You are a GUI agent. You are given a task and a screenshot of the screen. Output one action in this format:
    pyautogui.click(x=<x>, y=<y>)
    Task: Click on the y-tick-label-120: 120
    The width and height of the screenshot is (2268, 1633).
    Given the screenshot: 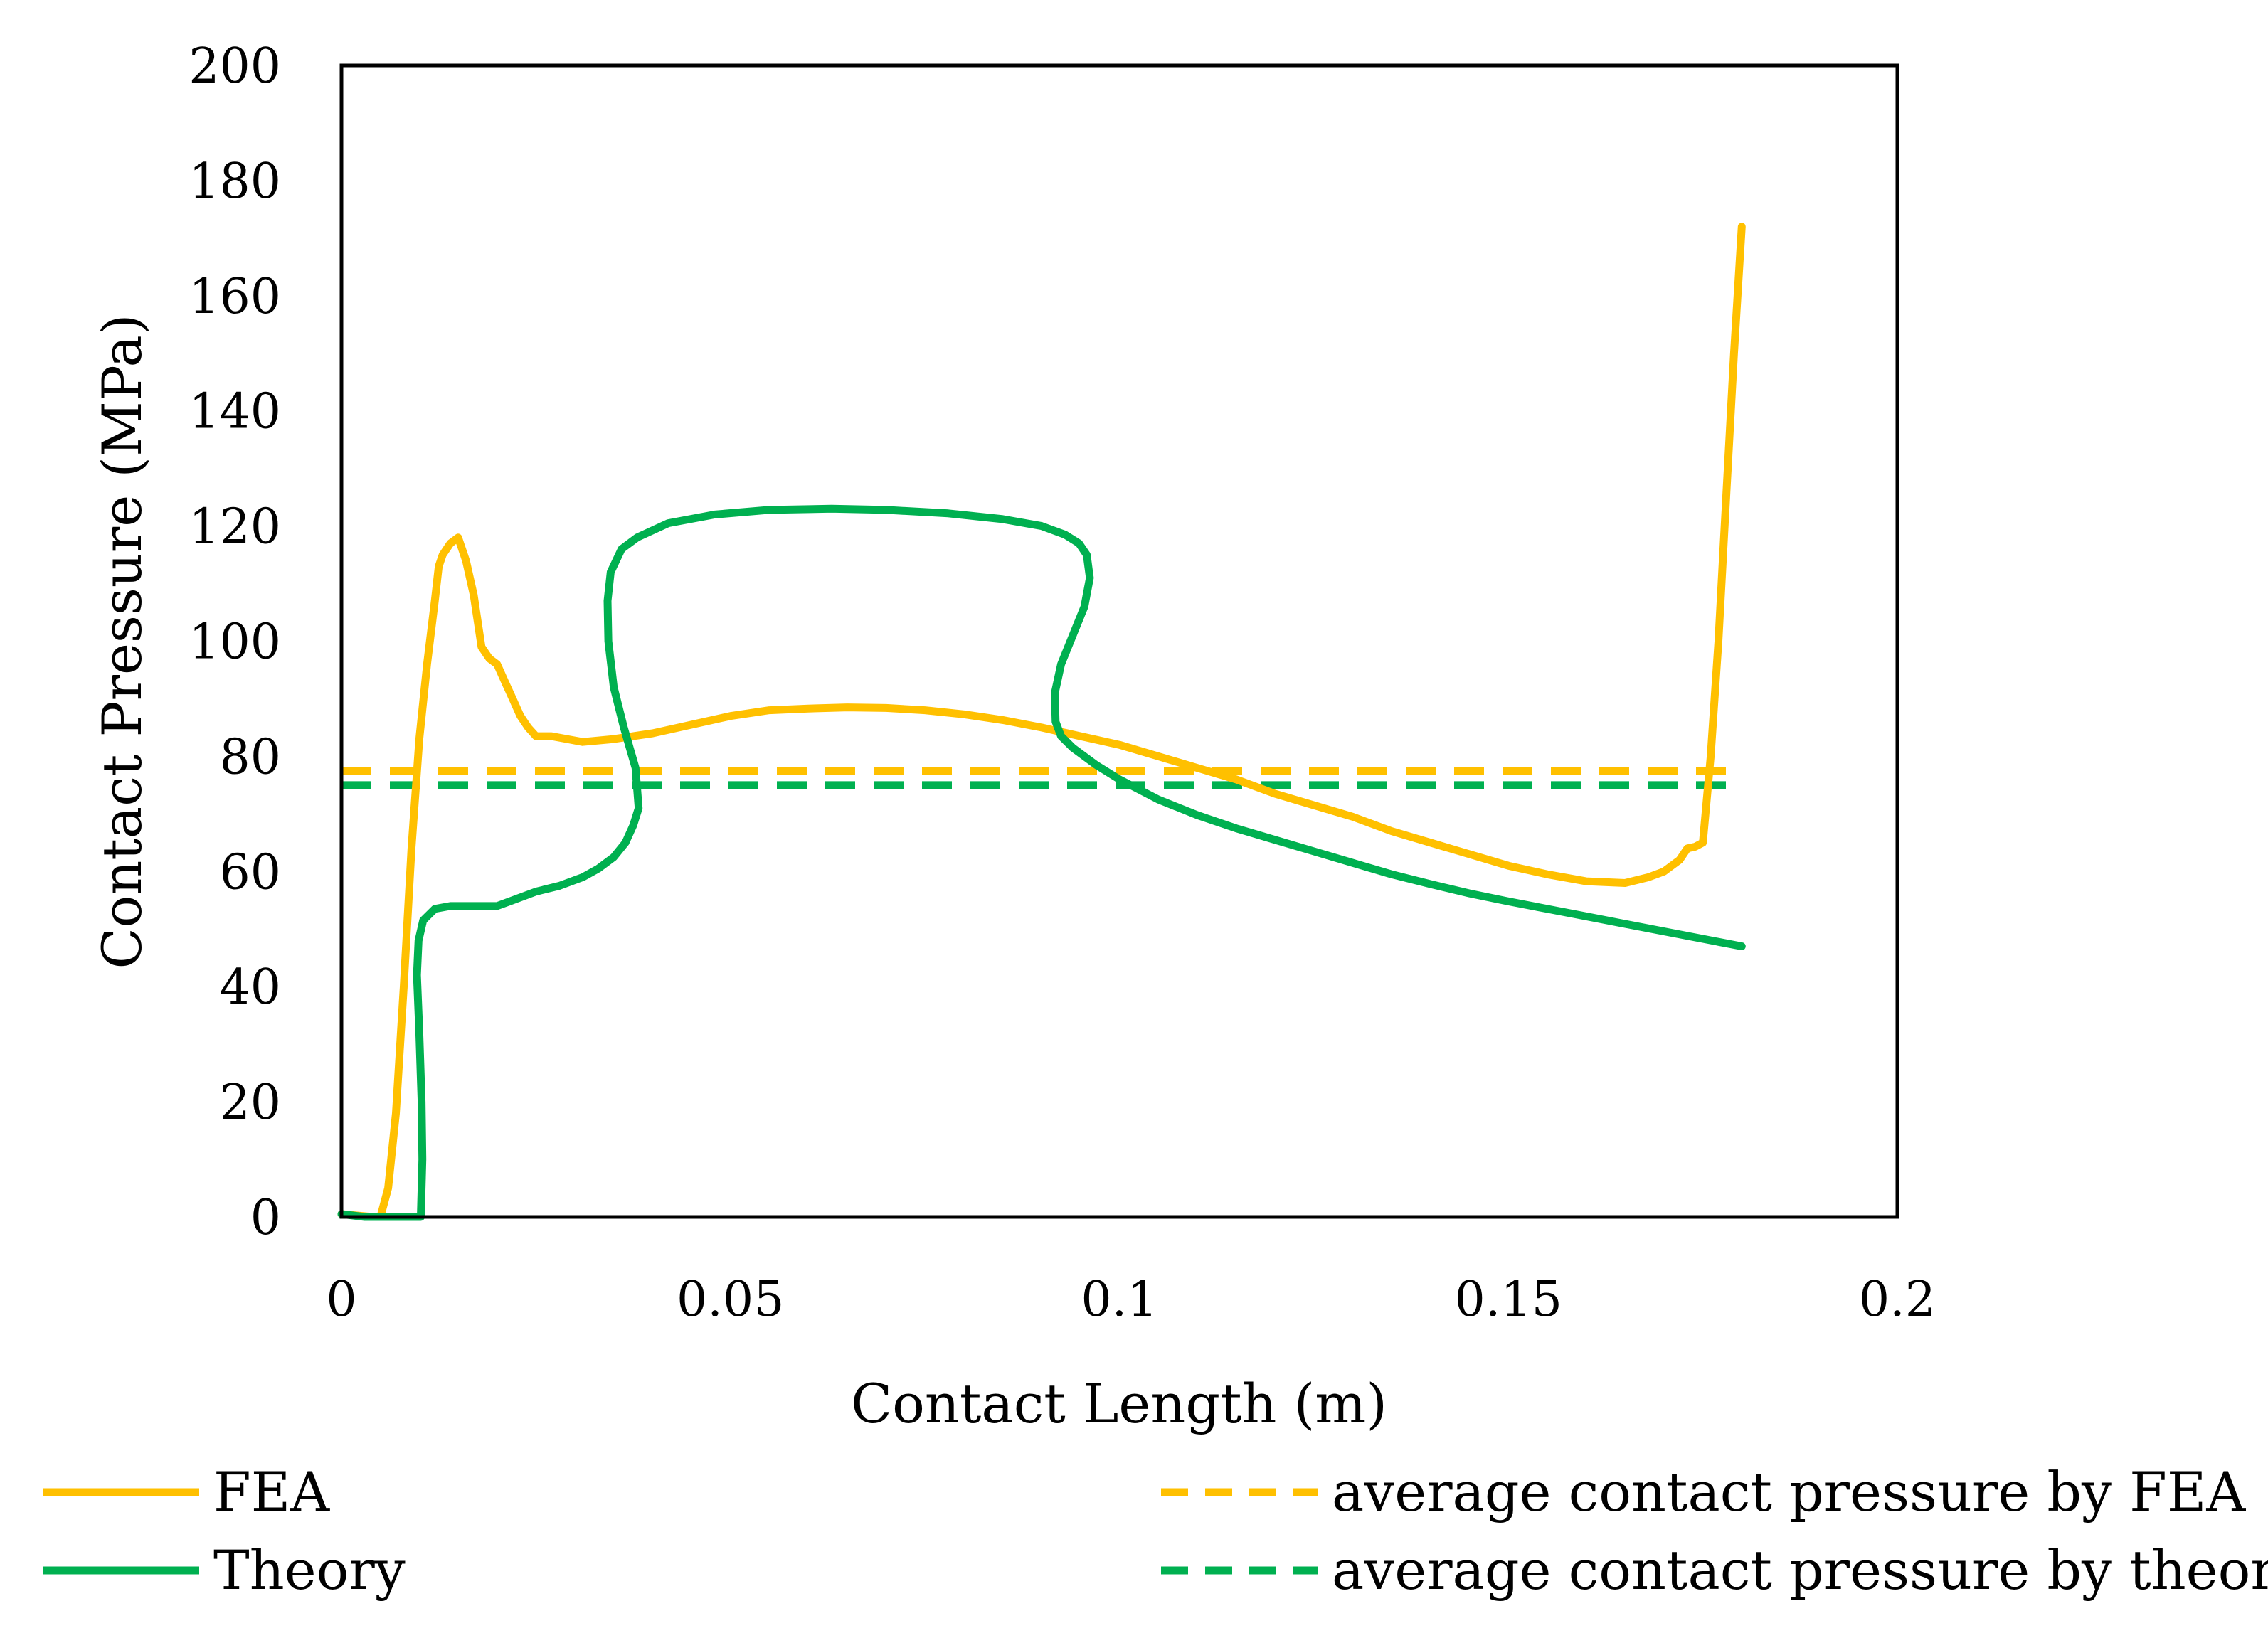 What is the action you would take?
    pyautogui.click(x=235, y=527)
    